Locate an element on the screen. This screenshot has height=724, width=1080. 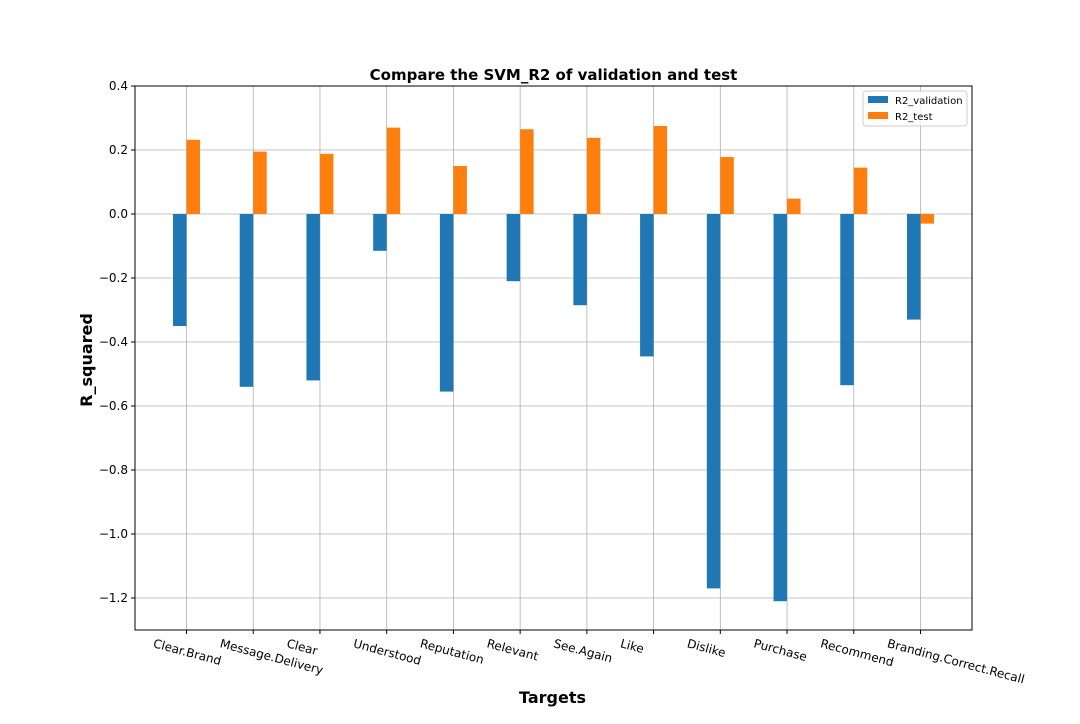
y-tick-label: 0.0 is located at coordinates (118, 214).